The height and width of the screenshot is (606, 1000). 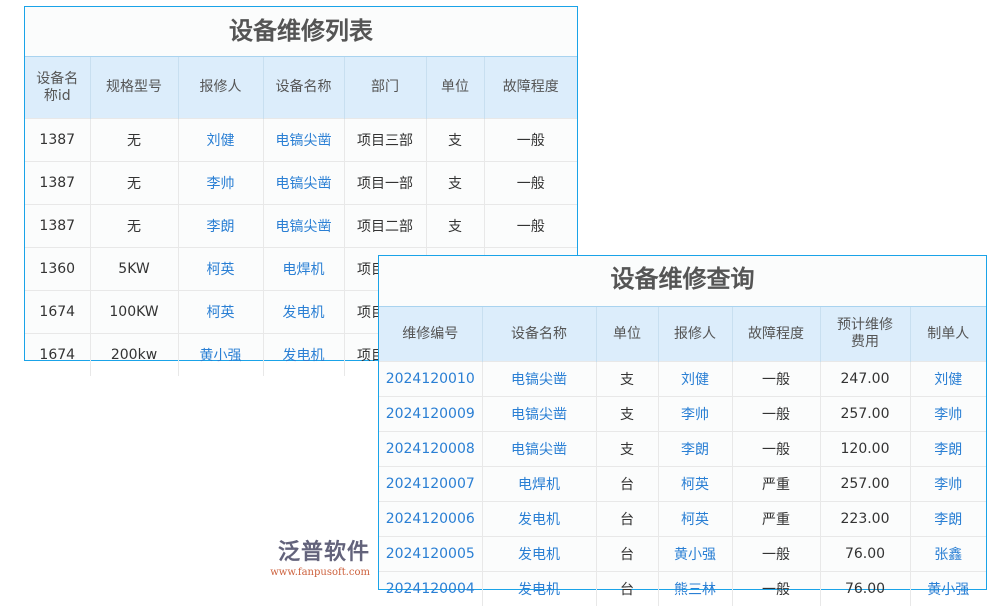 What do you see at coordinates (865, 379) in the screenshot?
I see `table-cell: 247.00` at bounding box center [865, 379].